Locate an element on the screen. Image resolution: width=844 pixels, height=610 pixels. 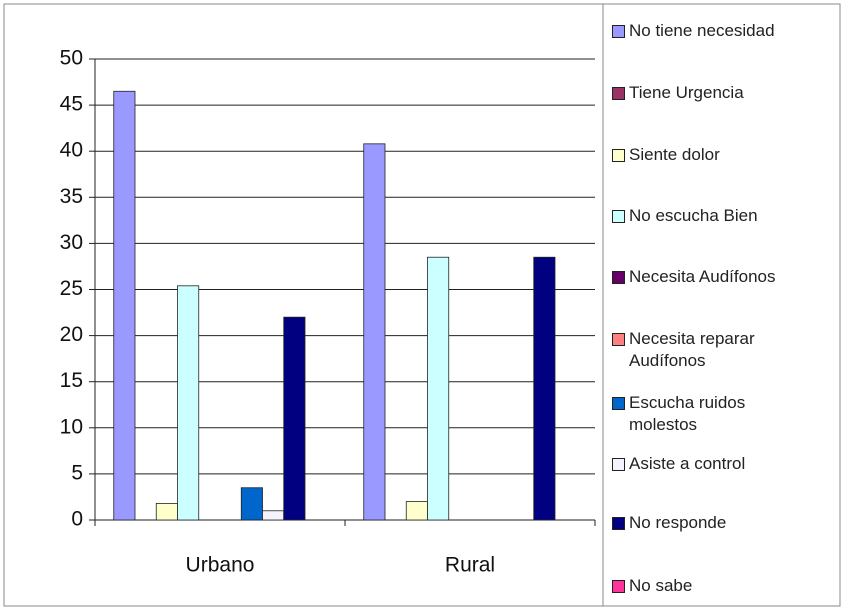
y-tick-label: 5 is located at coordinates (77, 472).